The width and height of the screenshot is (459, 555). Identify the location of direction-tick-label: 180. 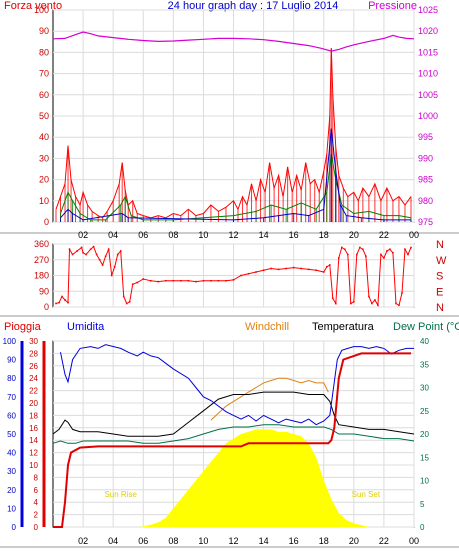
(41, 276).